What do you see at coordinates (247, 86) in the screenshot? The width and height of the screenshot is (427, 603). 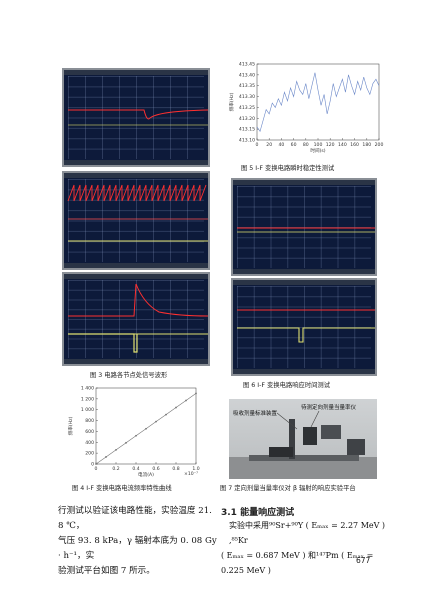 I see `y-tick-label: 413.35` at bounding box center [247, 86].